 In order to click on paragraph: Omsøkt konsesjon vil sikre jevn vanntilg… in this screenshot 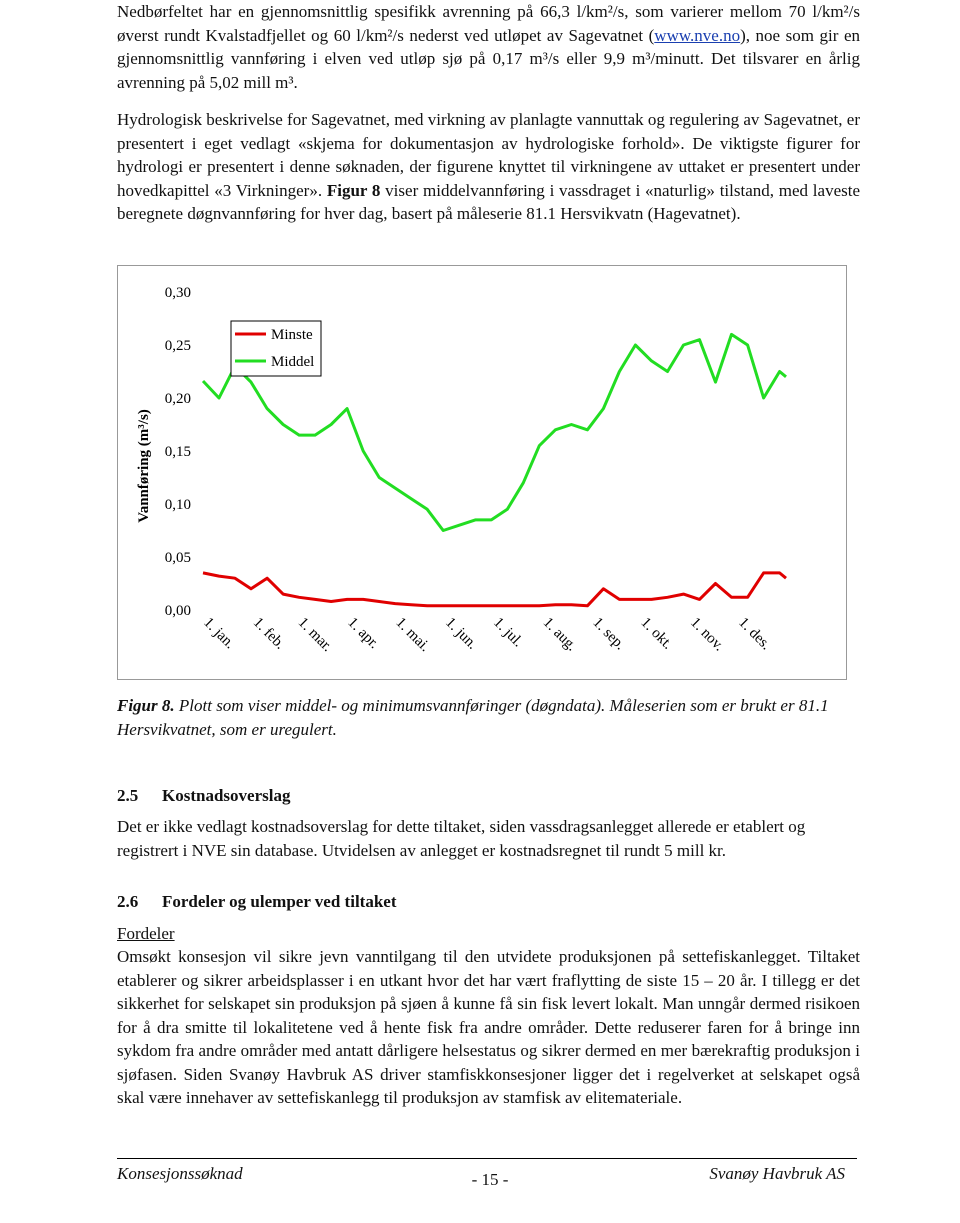, I will do `click(488, 1027)`.